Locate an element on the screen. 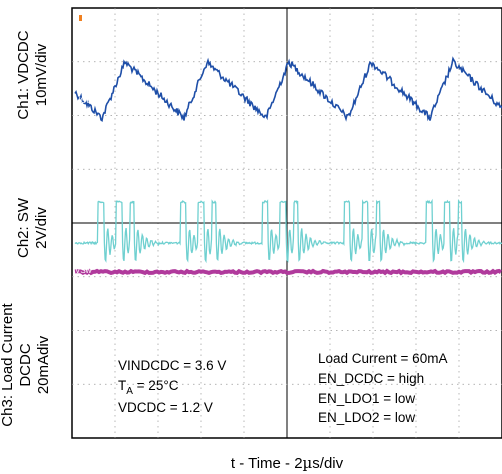 The width and height of the screenshot is (502, 474). ch3-label-line1: Ch3: Load Current is located at coordinates (8, 364).